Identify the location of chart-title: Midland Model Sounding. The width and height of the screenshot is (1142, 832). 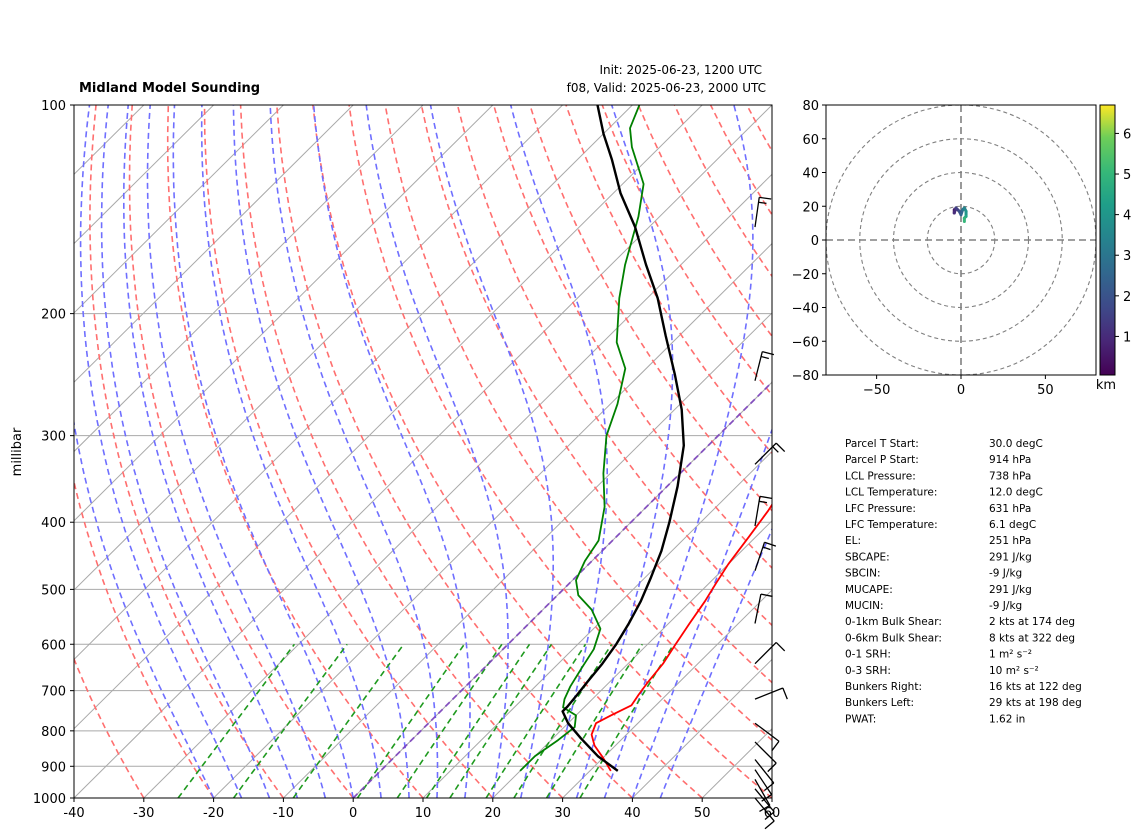
(169, 88).